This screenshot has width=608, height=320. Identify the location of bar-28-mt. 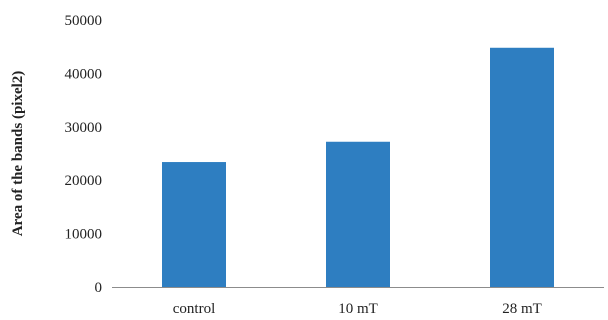
(522, 167).